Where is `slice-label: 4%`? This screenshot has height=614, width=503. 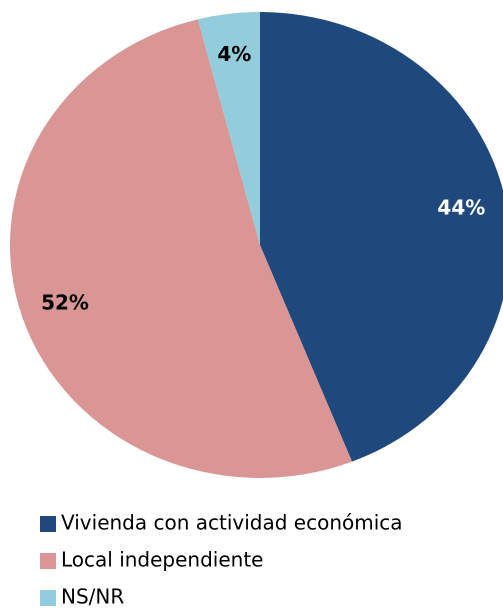
slice-label: 4% is located at coordinates (234, 54).